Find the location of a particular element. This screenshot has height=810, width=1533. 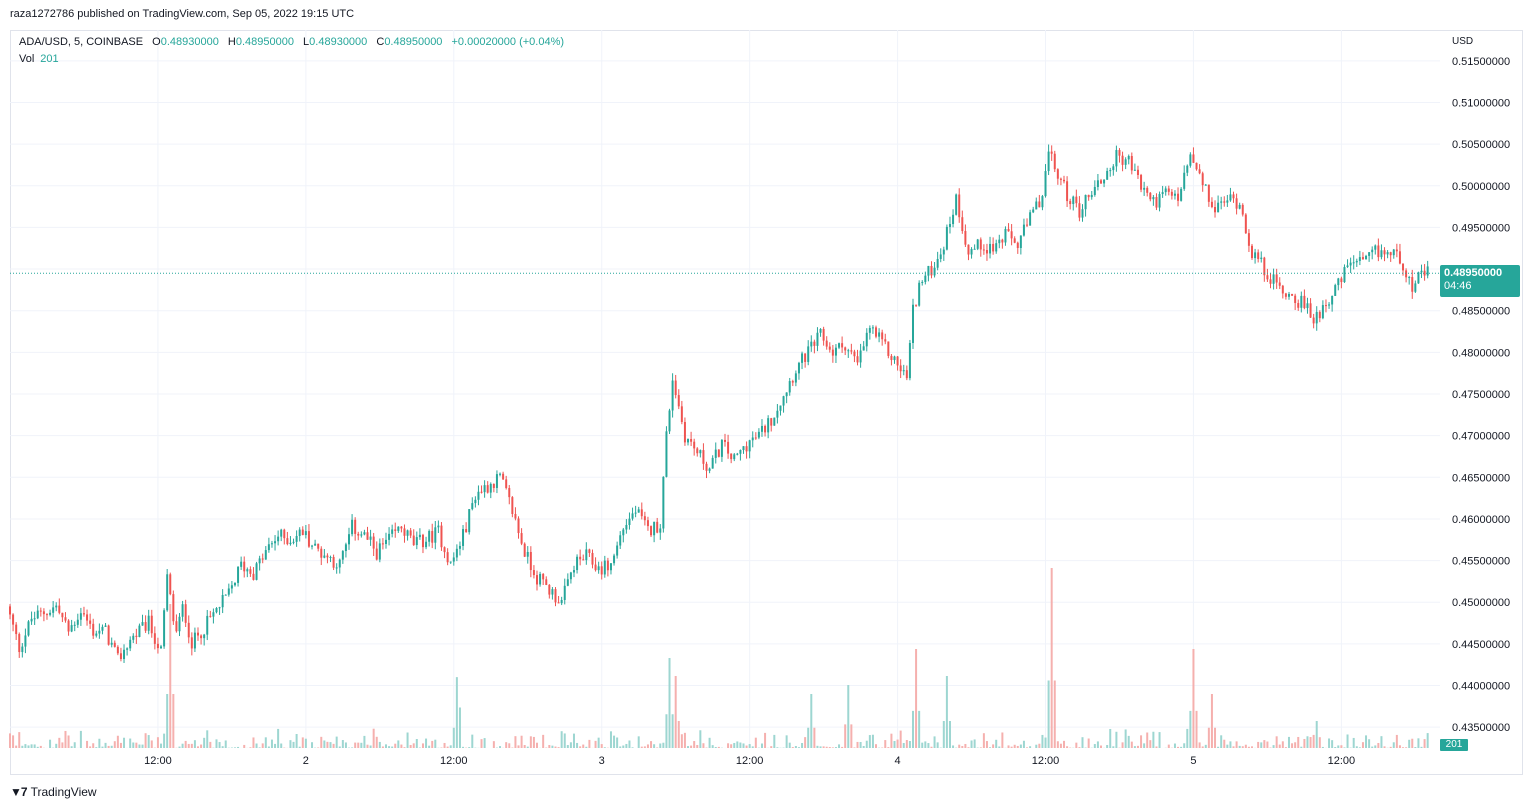

volume-value: 201 is located at coordinates (49, 59).